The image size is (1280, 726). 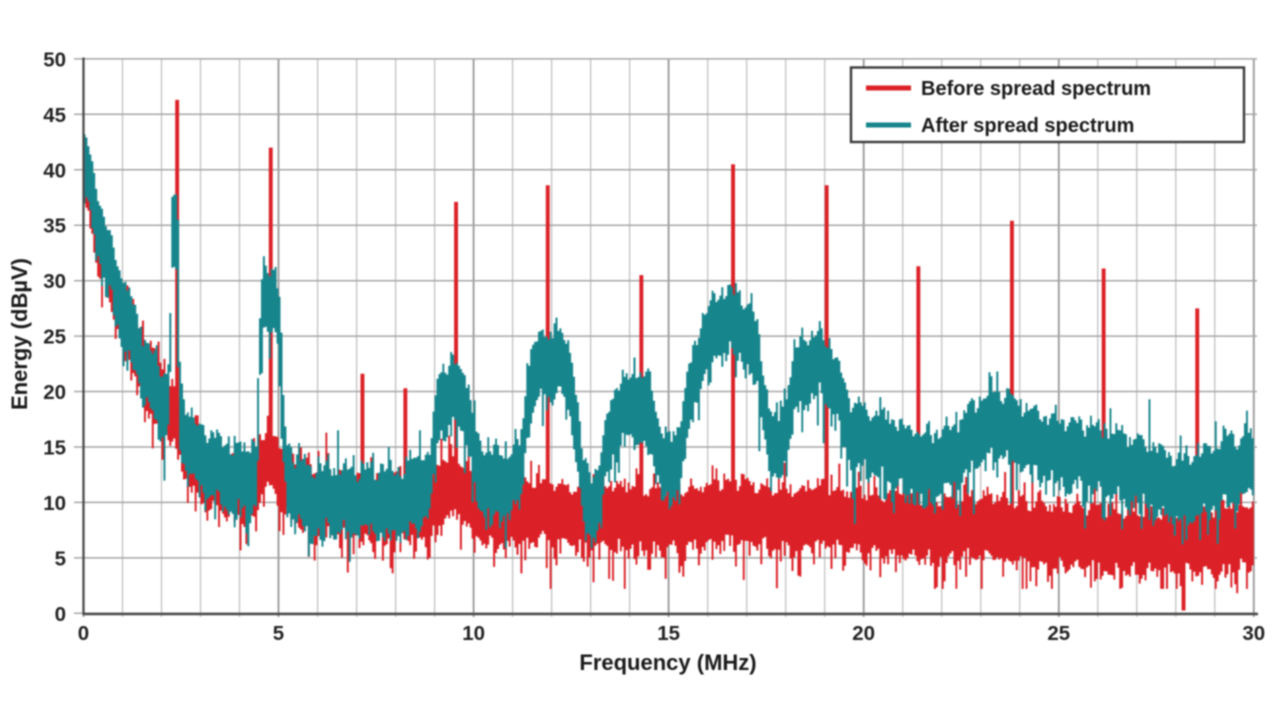 I want to click on svg-text: Energy (dBµV), so click(x=19, y=334).